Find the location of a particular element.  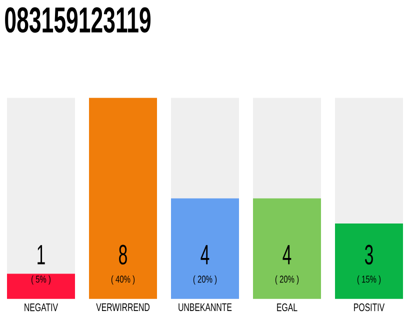

data-label: ( 5% ) is located at coordinates (41, 280).